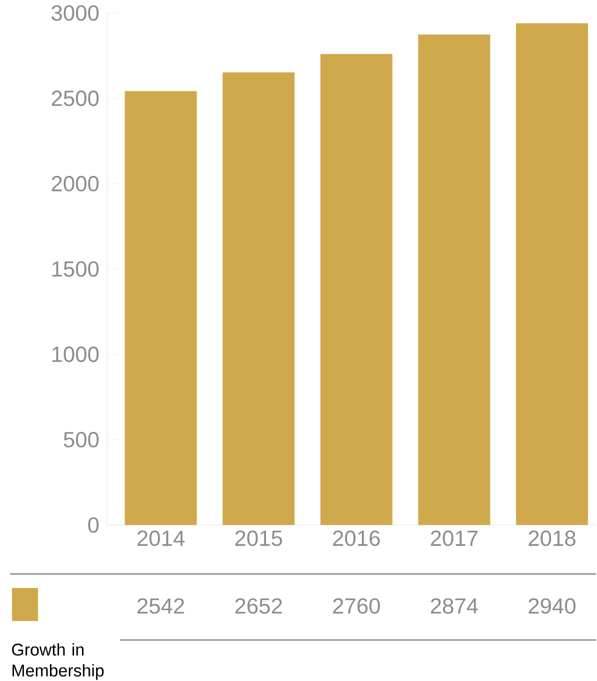 The width and height of the screenshot is (597, 681). Describe the element at coordinates (75, 269) in the screenshot. I see `y-tick-label: 1500` at that location.